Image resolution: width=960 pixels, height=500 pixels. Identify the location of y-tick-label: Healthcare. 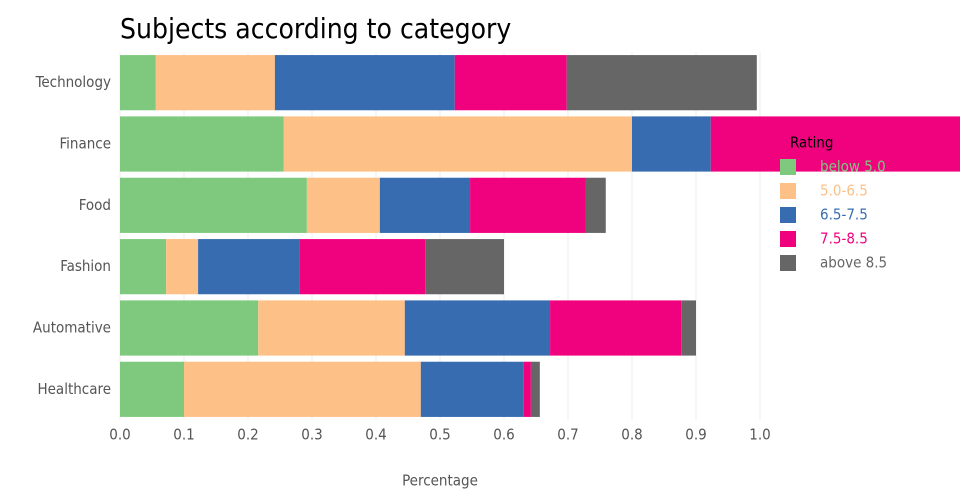
(74, 389).